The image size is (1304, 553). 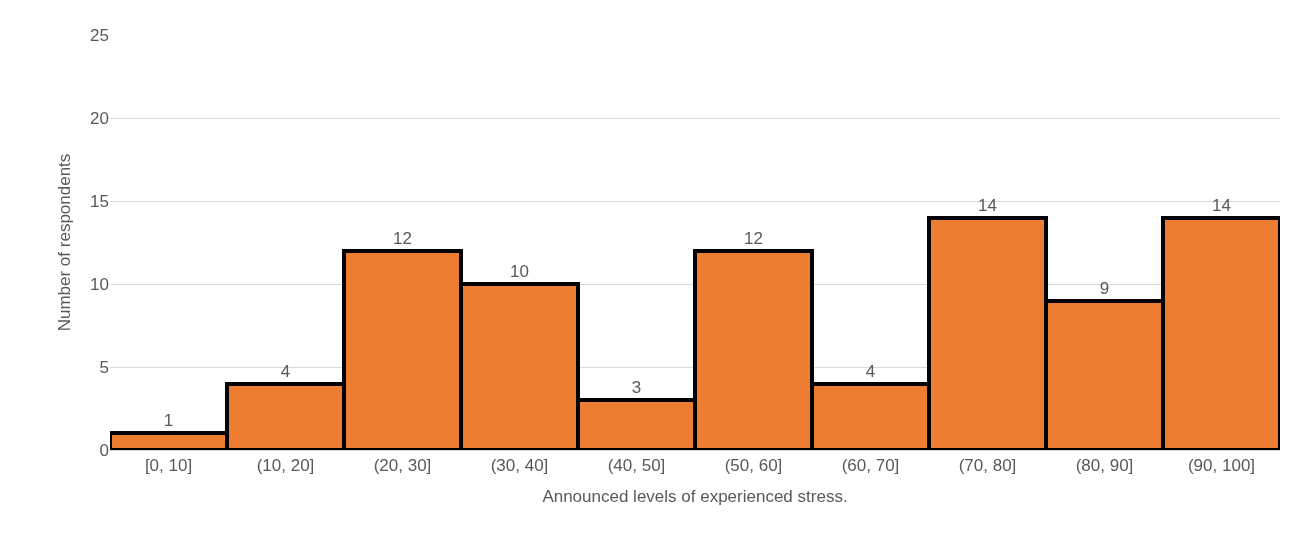 What do you see at coordinates (285, 466) in the screenshot?
I see `x-tick-label: (10, 20]` at bounding box center [285, 466].